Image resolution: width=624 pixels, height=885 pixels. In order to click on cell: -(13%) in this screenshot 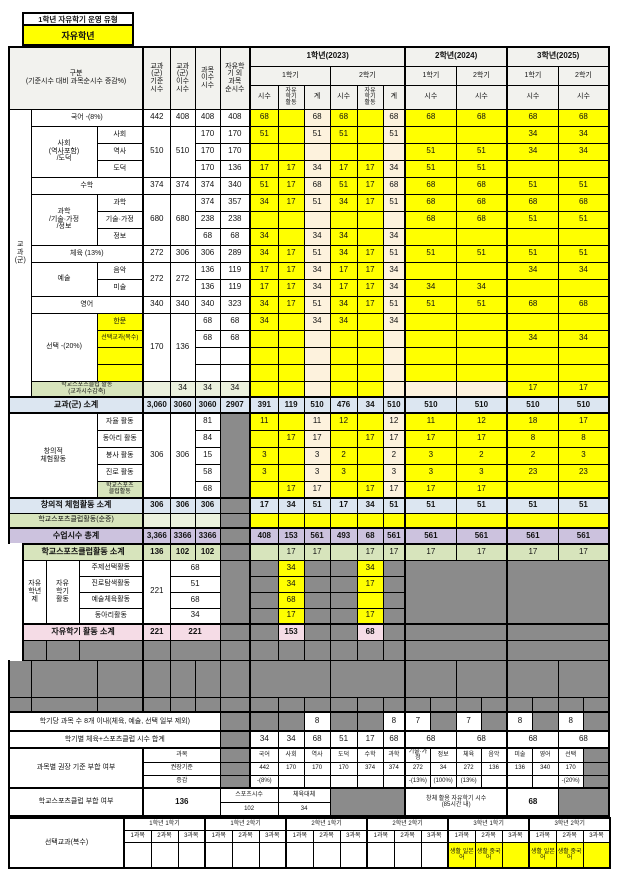, I will do `click(417, 781)`.